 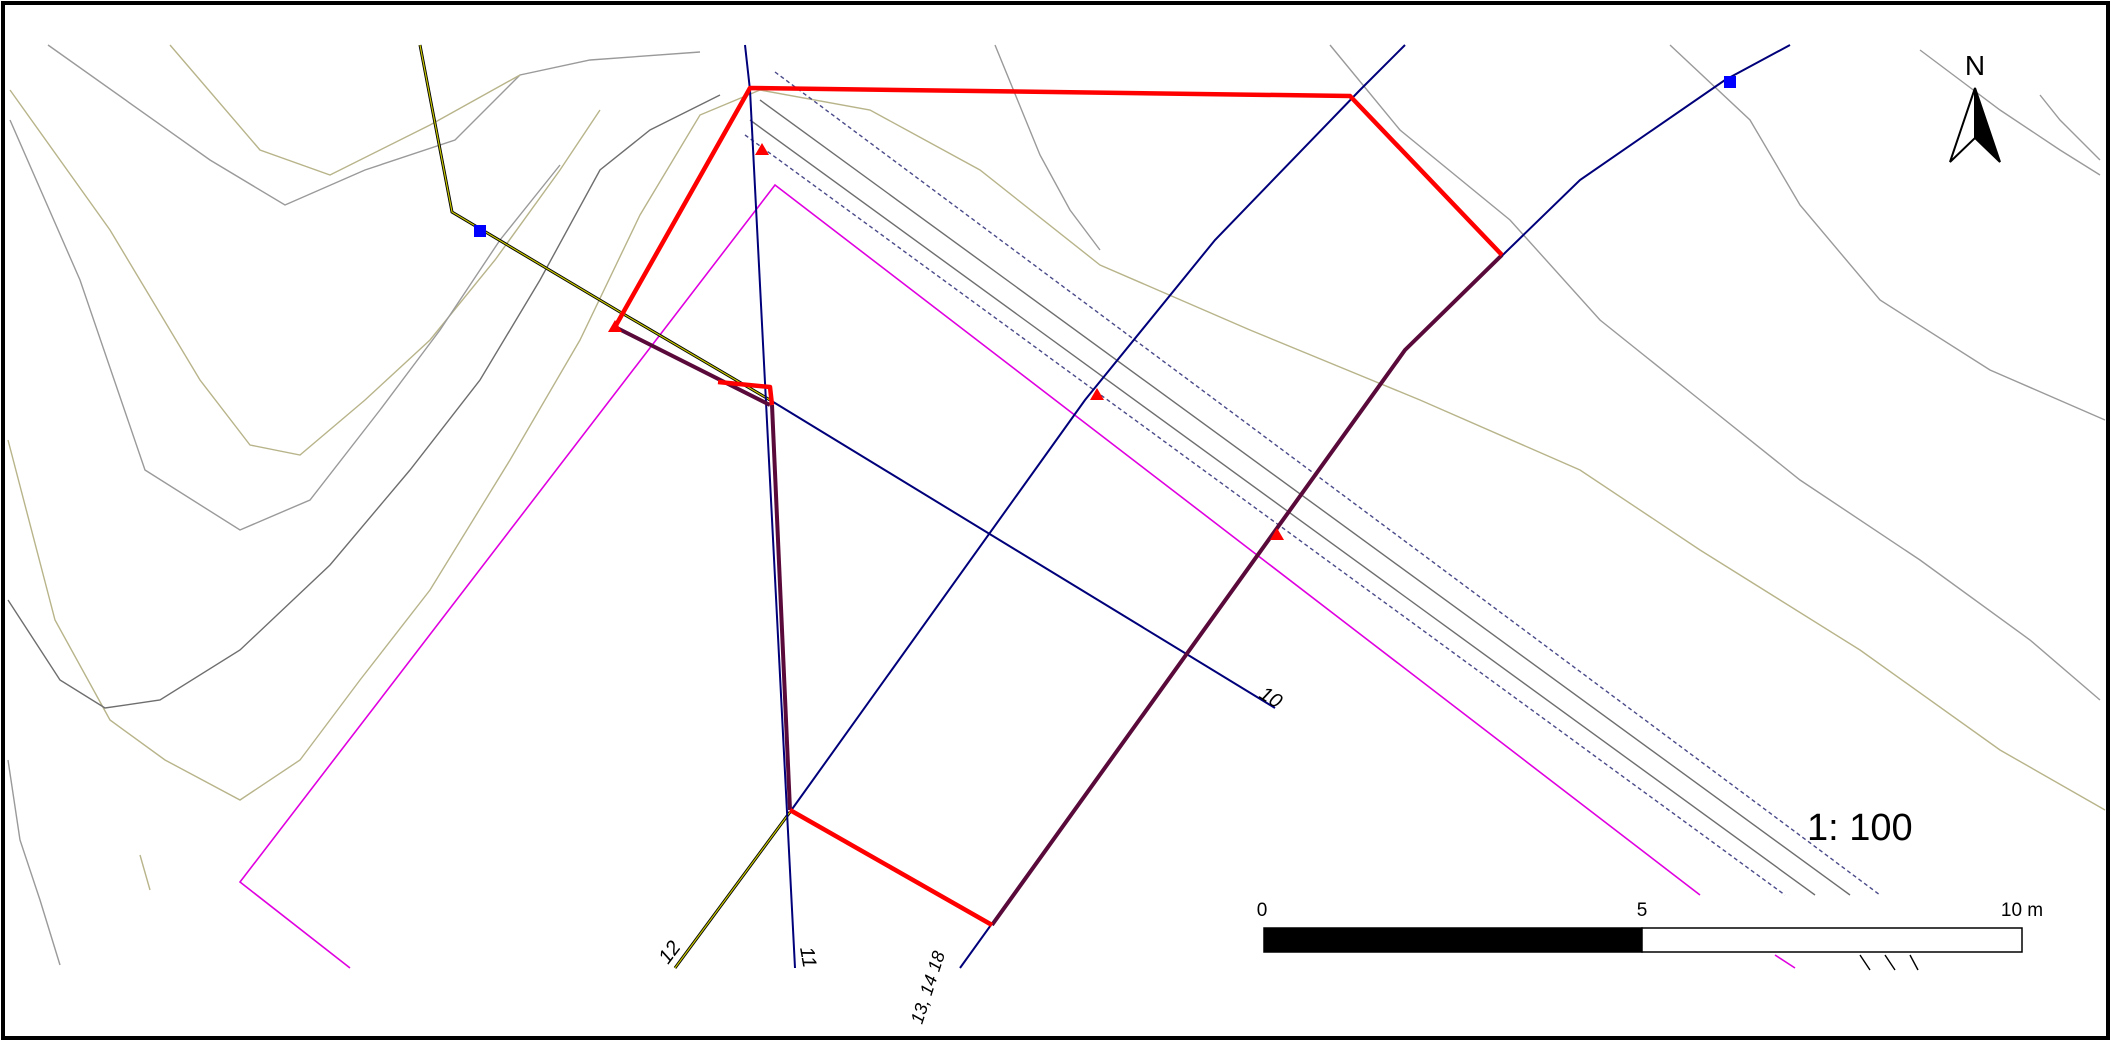 What do you see at coordinates (1262, 910) in the screenshot?
I see `scale-tick-0: 0` at bounding box center [1262, 910].